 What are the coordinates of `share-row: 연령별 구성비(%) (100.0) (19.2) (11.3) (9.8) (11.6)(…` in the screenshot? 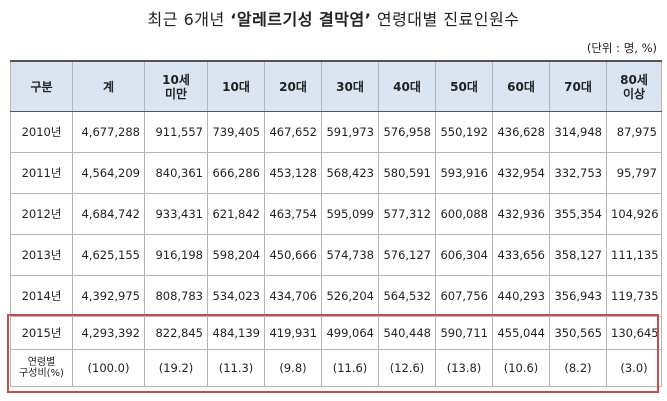 It's located at (336, 368).